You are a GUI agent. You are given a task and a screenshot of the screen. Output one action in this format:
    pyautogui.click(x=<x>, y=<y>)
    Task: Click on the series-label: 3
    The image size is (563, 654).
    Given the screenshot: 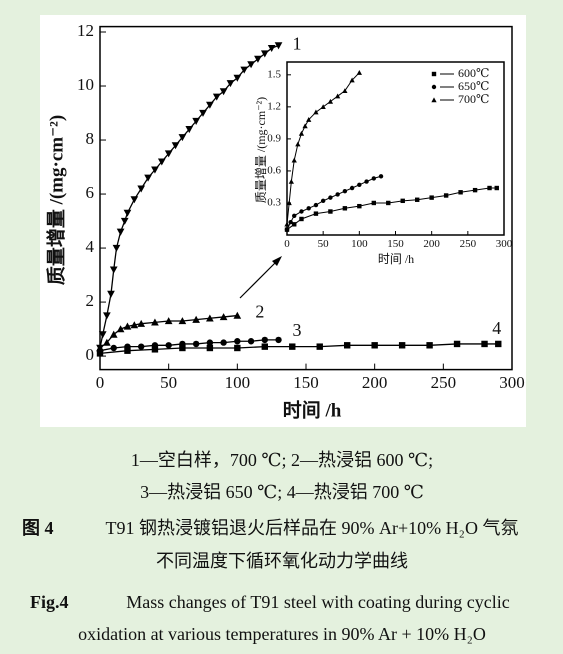 What is the action you would take?
    pyautogui.click(x=297, y=330)
    